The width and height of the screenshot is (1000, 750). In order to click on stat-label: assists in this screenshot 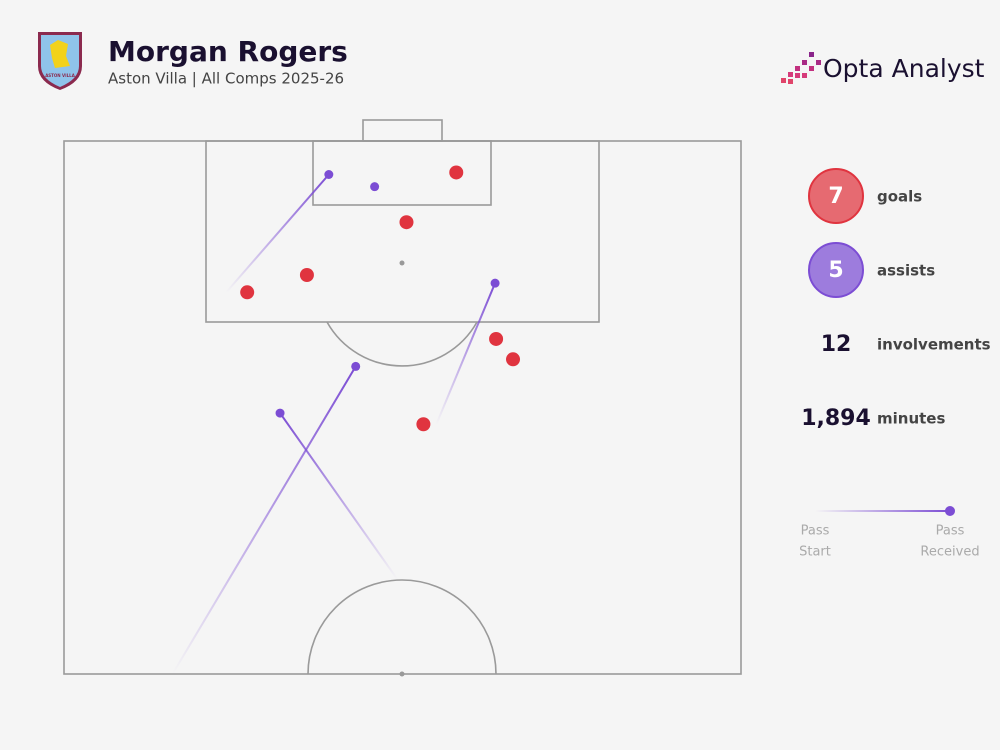, I will do `click(906, 271)`.